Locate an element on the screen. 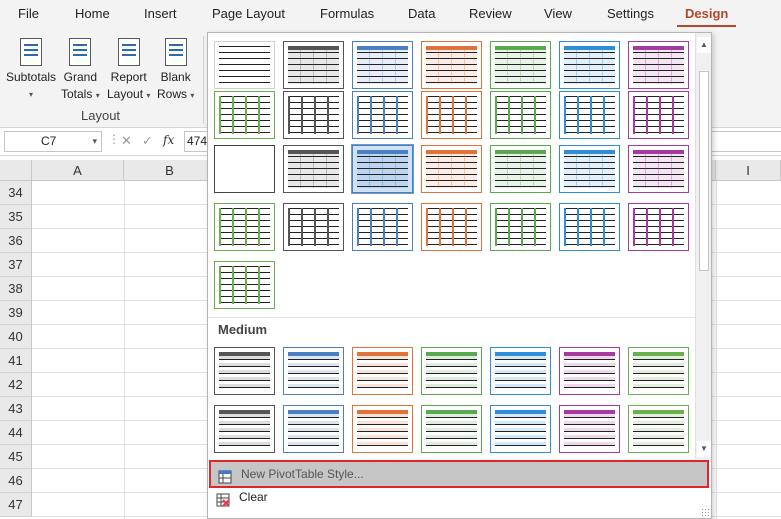  blank-rows-button: Blank Rows ▾ is located at coordinates (175, 71).